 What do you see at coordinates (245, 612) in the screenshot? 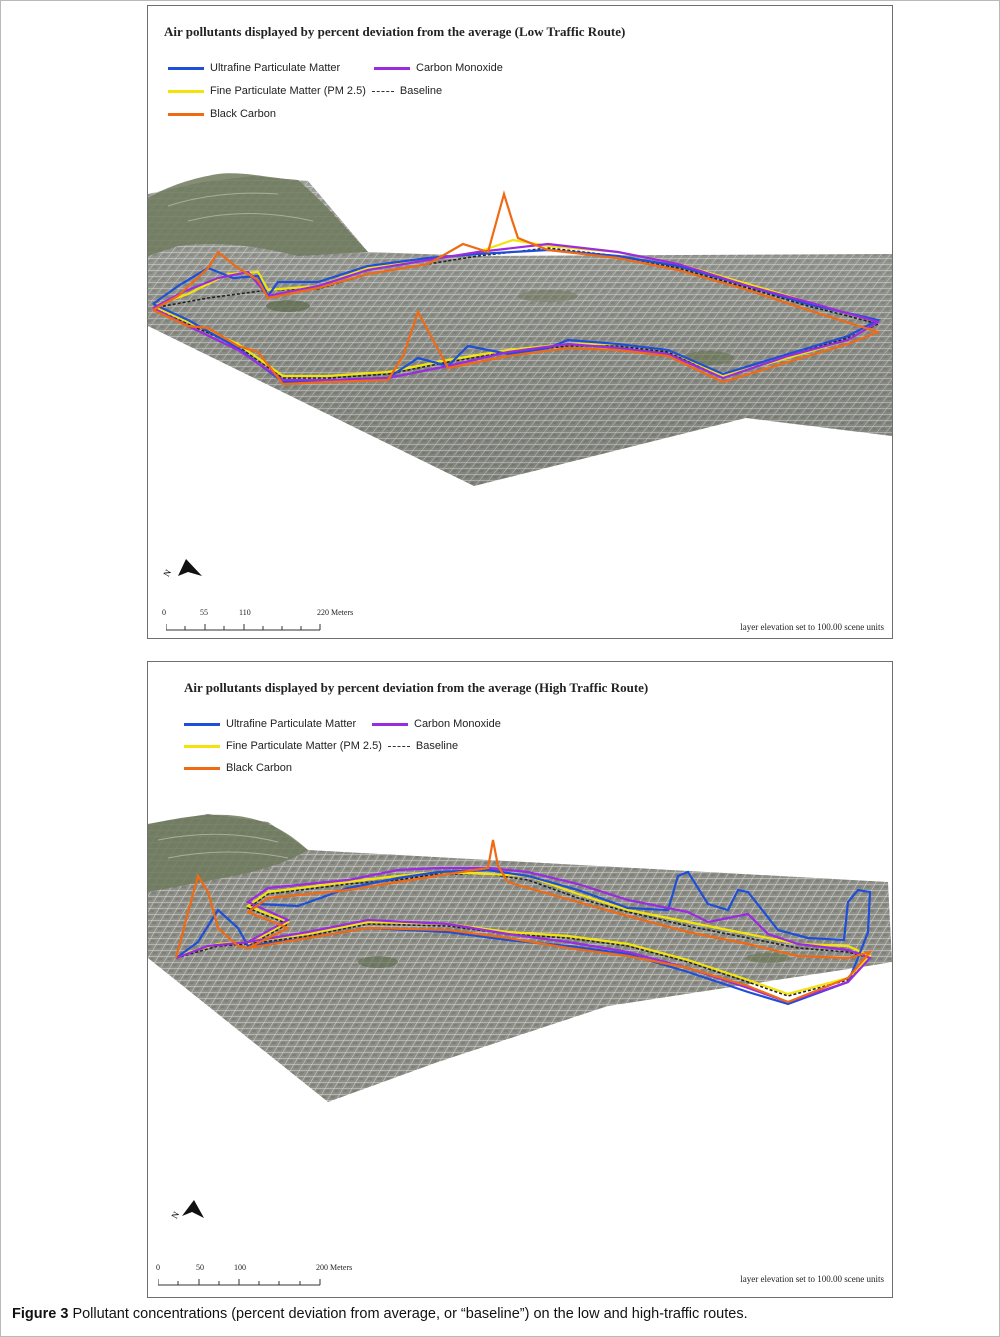
I see `scale-tick-2: 110` at bounding box center [245, 612].